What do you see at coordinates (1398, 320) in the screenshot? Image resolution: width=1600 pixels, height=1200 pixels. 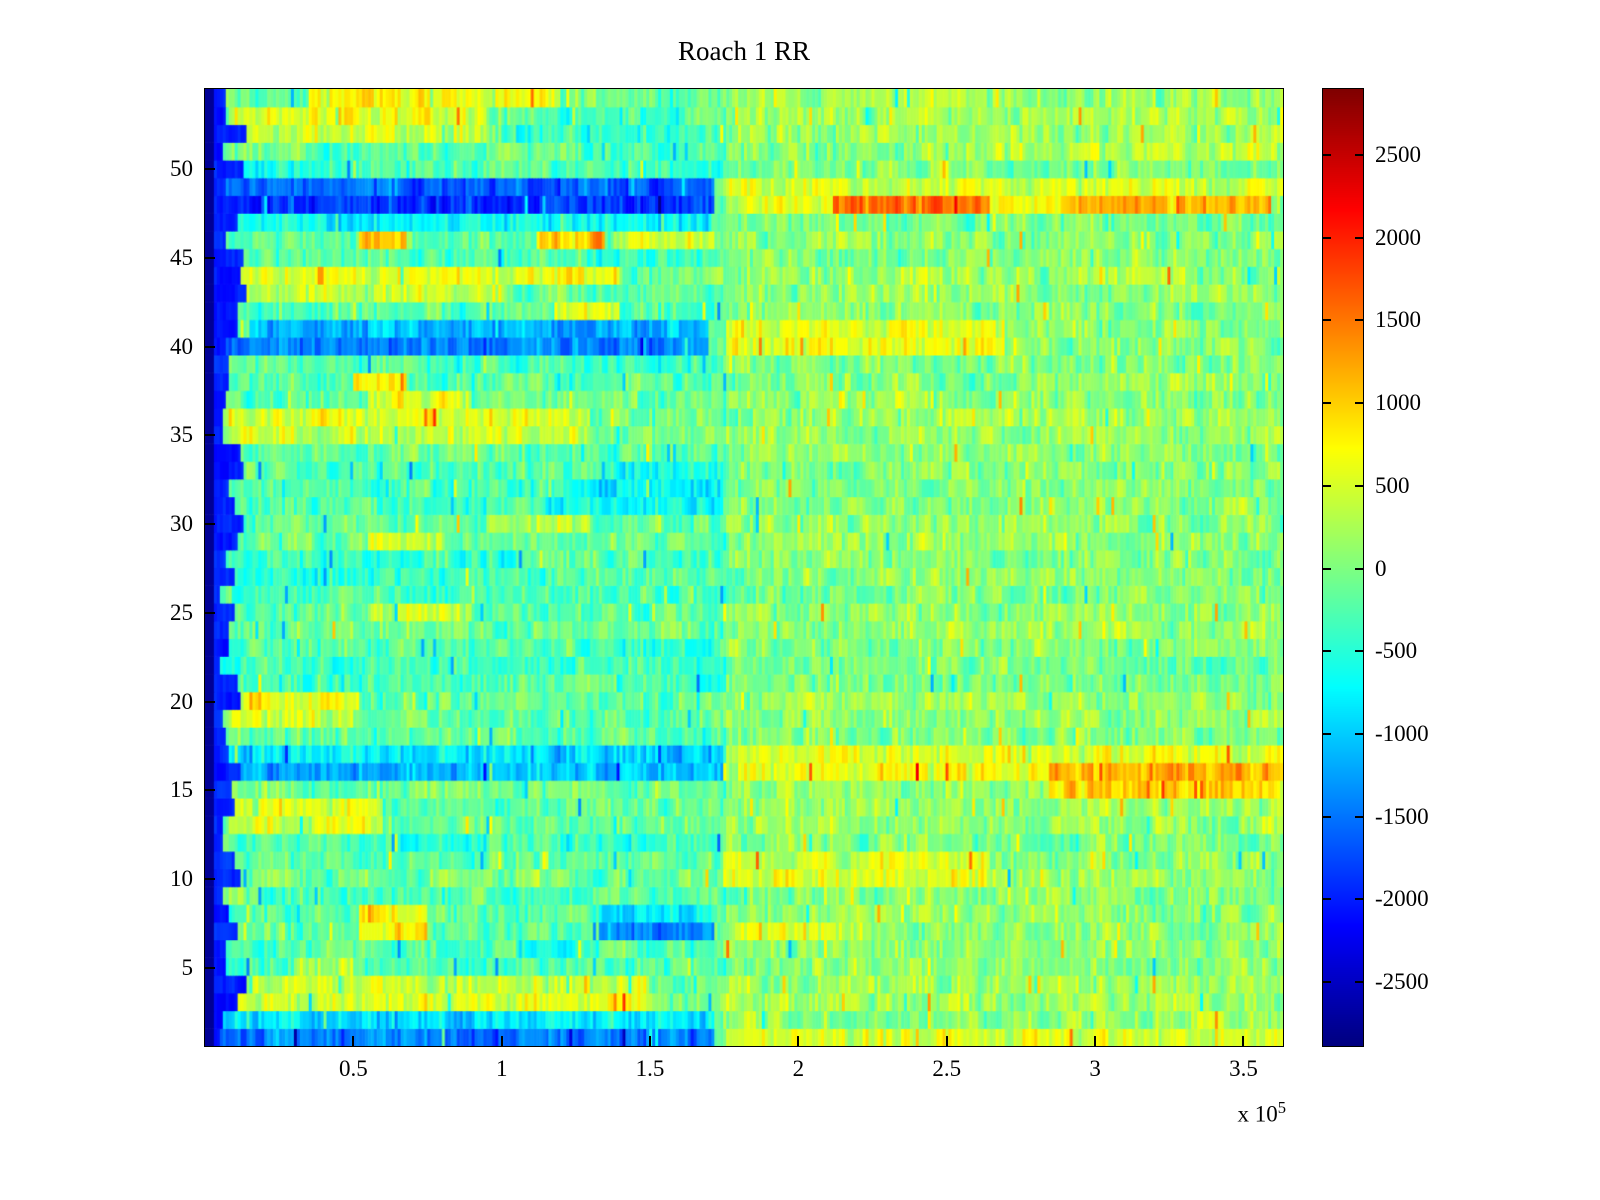 I see `colorbar-tick-label: 1500` at bounding box center [1398, 320].